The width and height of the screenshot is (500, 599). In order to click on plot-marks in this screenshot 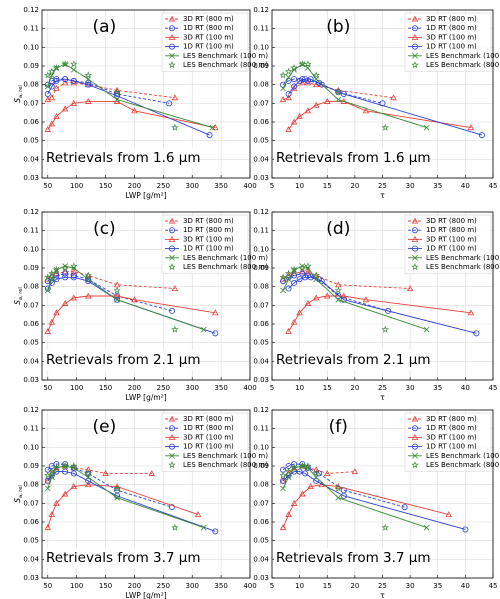, I will do `click(131, 498)`.